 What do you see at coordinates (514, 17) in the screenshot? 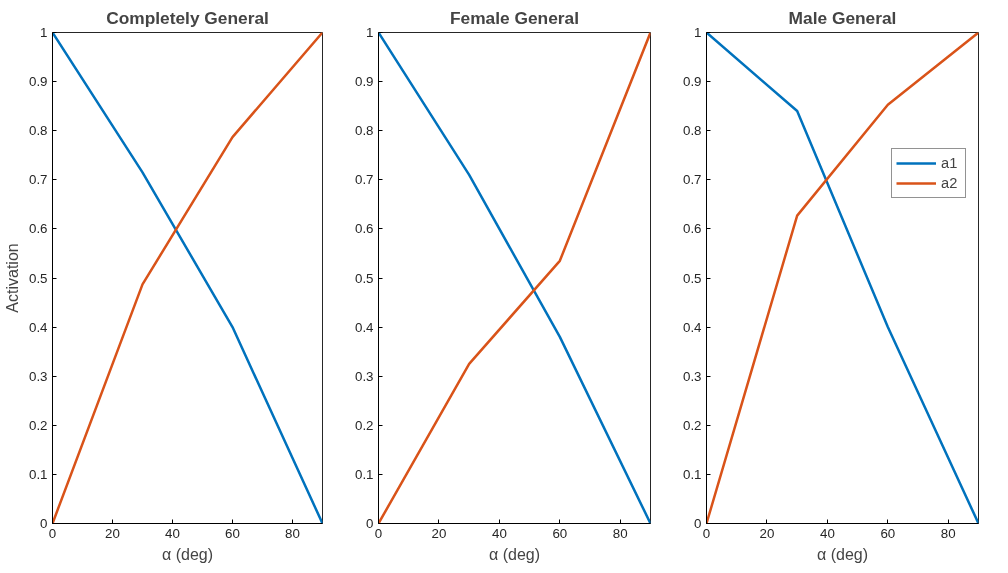
I see `chart-title: Female General` at bounding box center [514, 17].